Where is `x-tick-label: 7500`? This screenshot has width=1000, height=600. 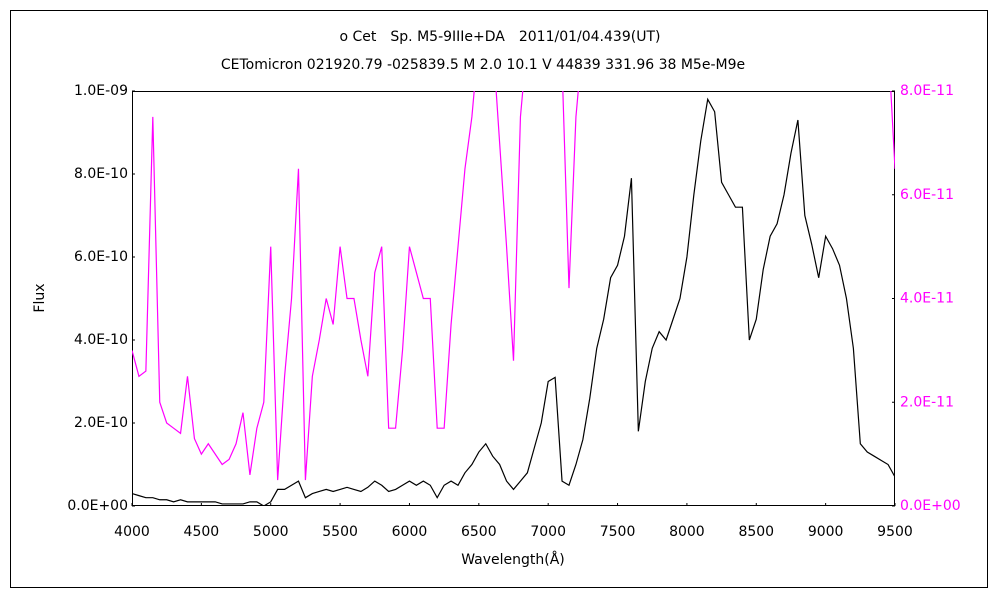 x-tick-label: 7500 is located at coordinates (618, 532).